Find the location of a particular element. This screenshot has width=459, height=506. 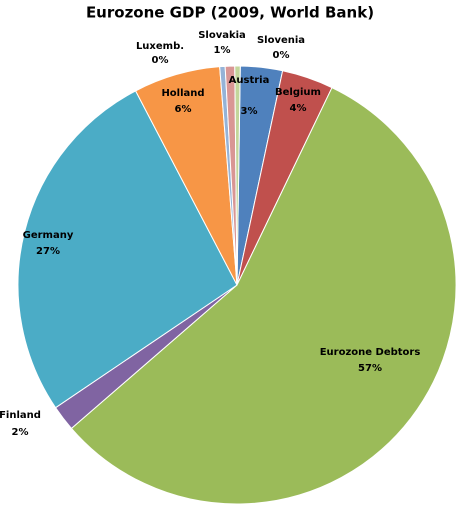

slice-percent: 4% is located at coordinates (298, 108).